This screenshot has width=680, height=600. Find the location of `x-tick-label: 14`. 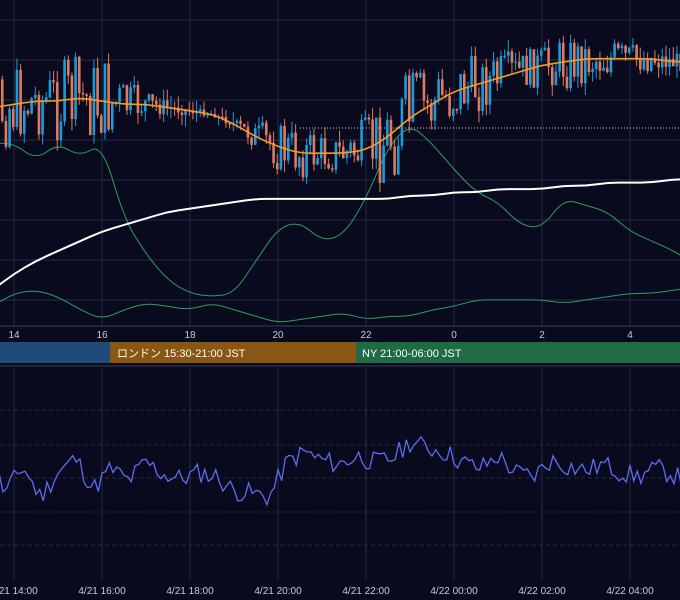

x-tick-label: 14 is located at coordinates (14, 335).